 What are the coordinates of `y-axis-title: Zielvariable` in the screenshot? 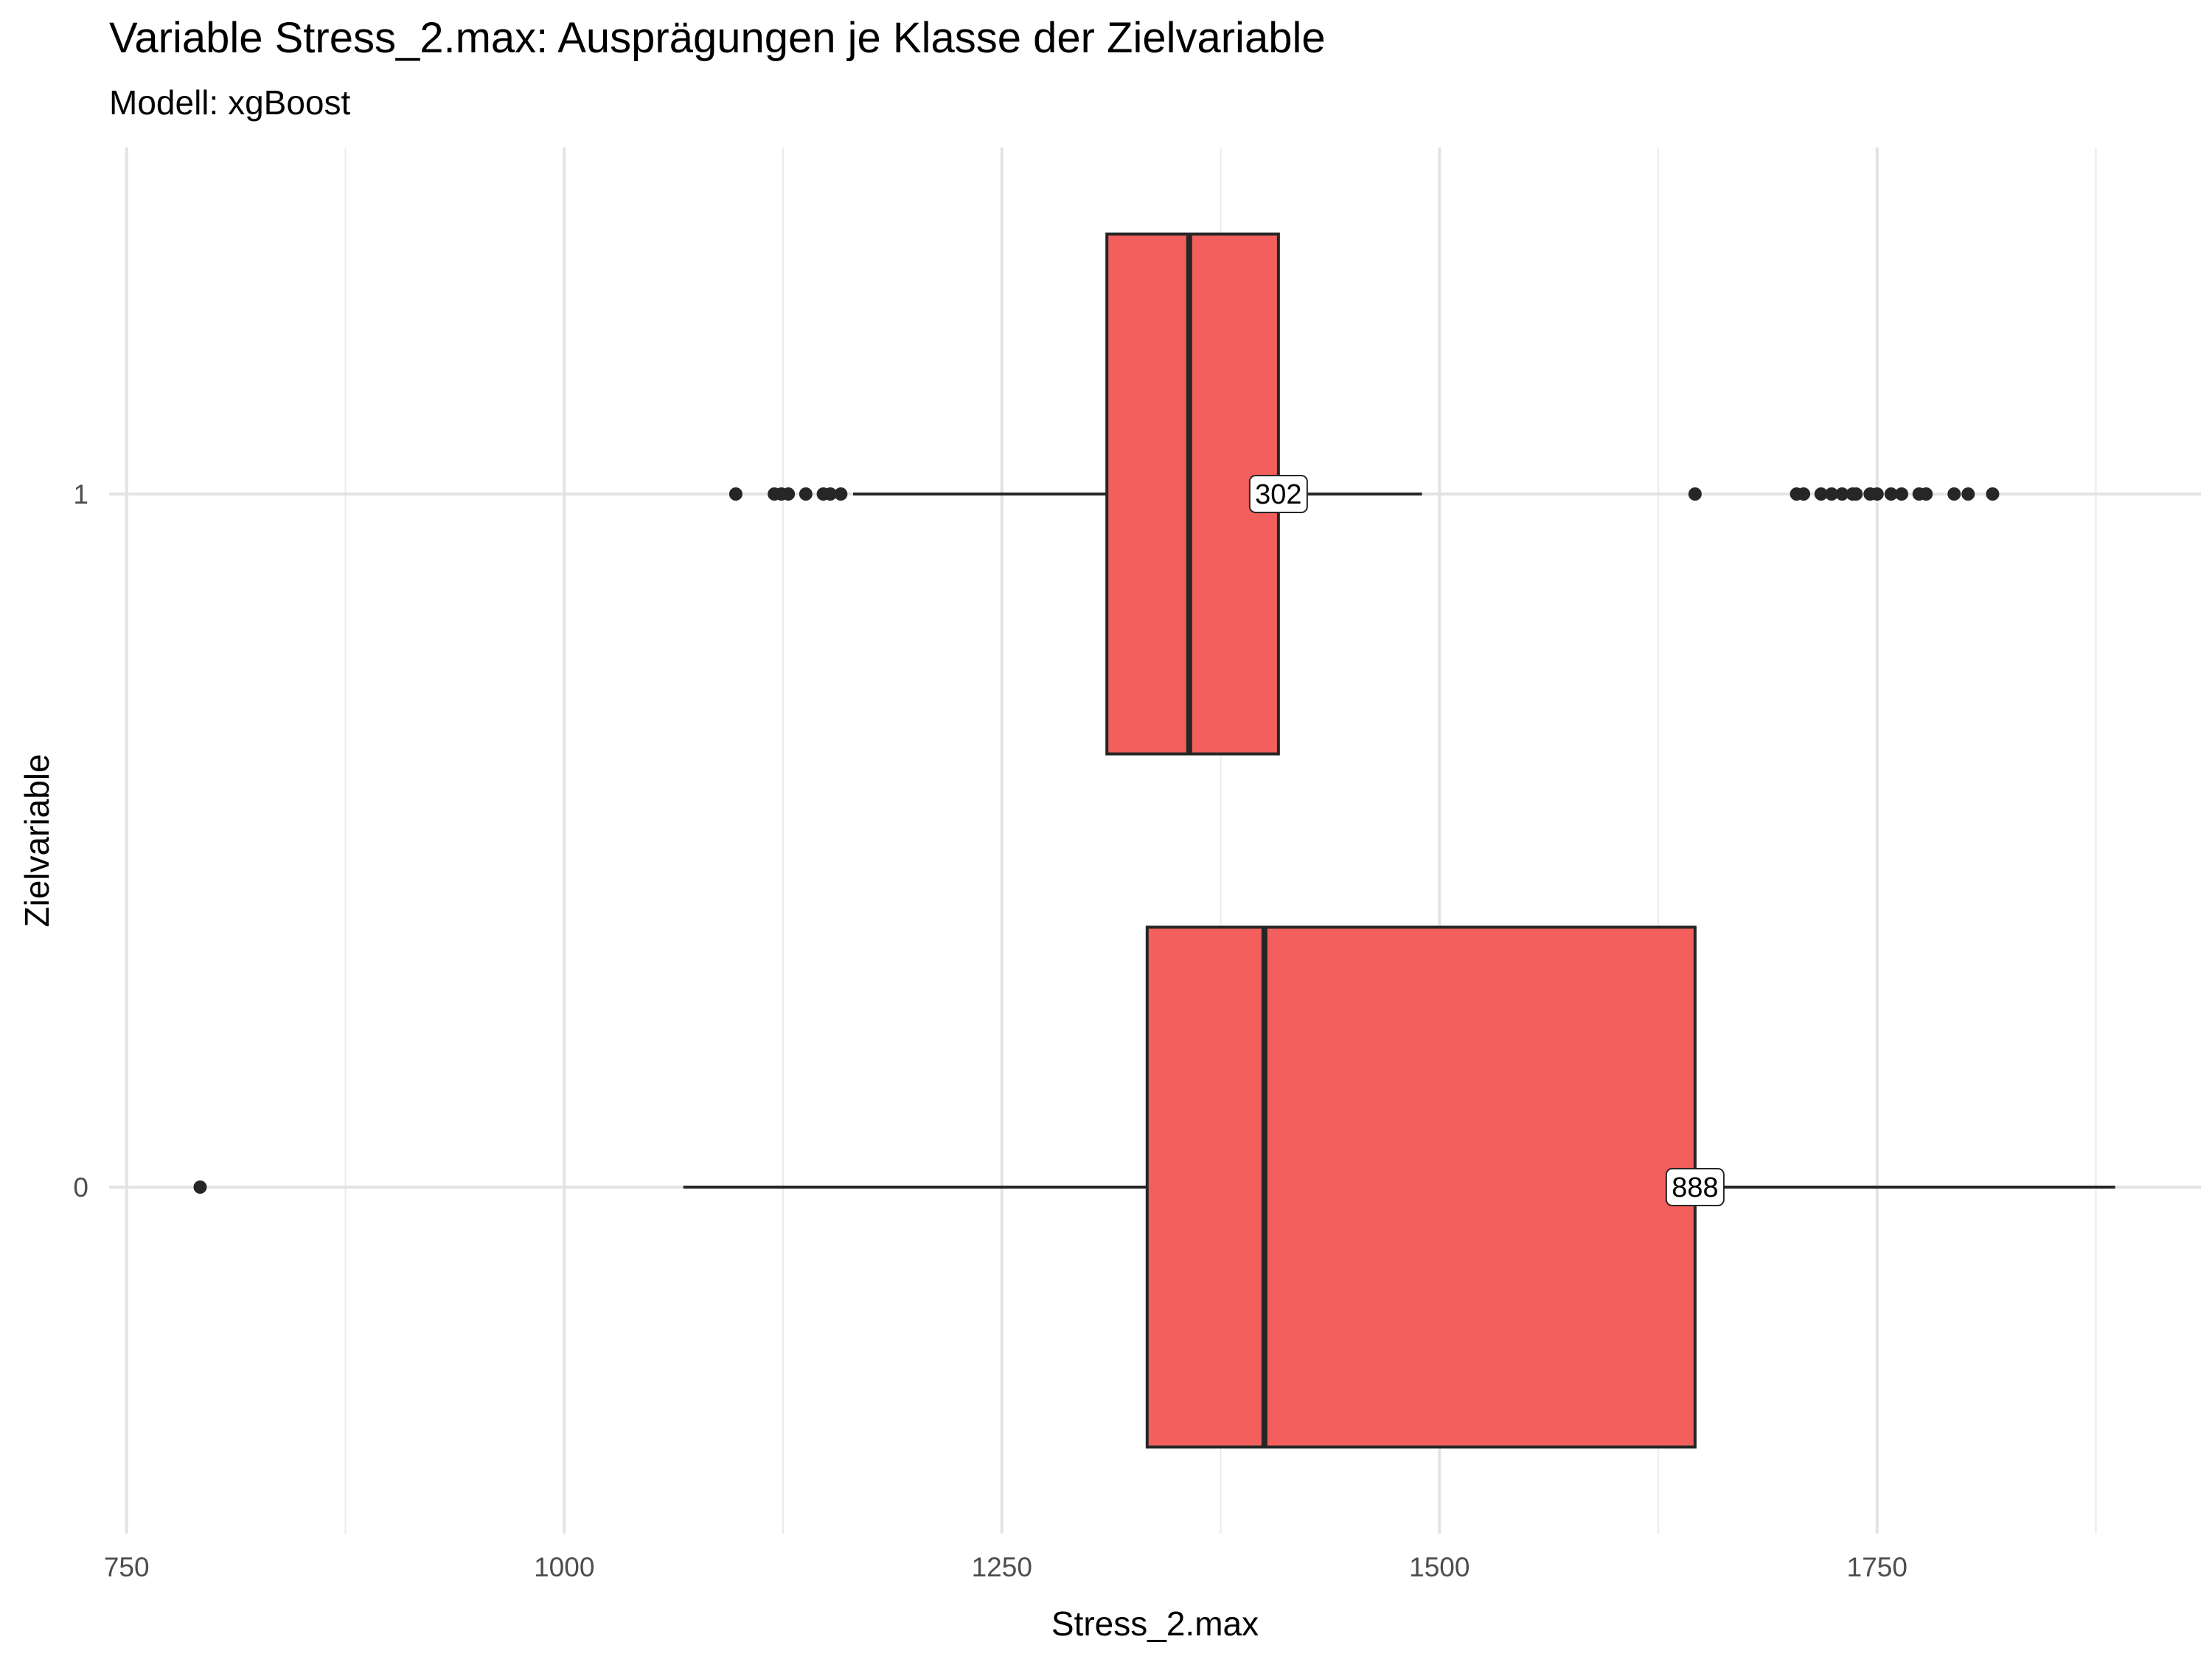 It's located at (37, 840).